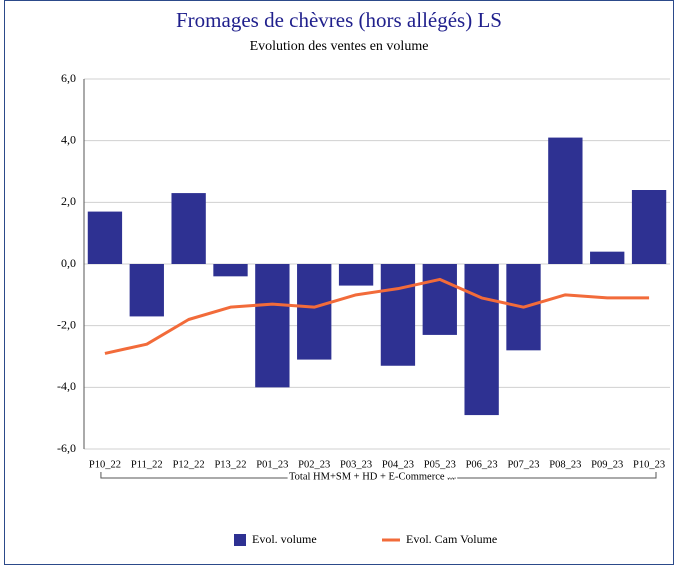  I want to click on chart-title: Fromages de chèvres (hors allégés) LS, so click(339, 20).